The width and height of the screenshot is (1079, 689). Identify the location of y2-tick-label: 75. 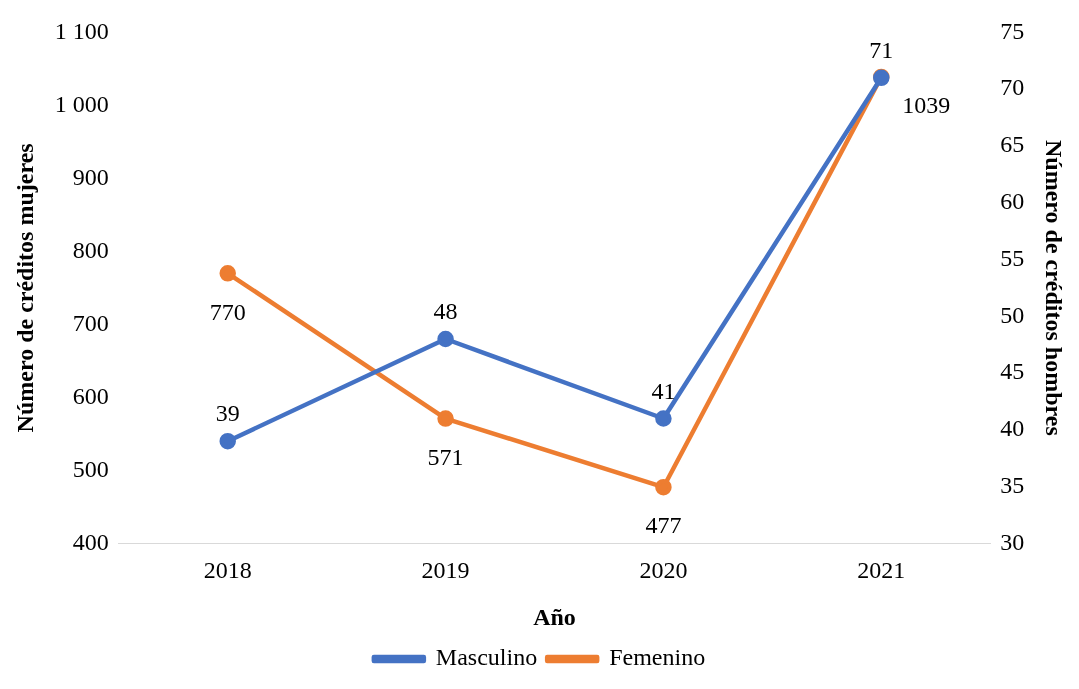
(1012, 30).